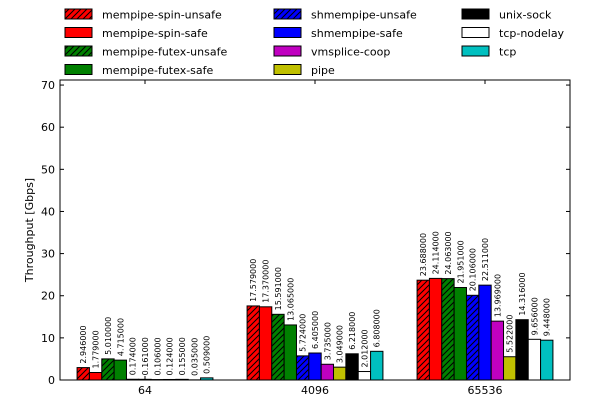  I want to click on data-label: 0.124000, so click(170, 356).